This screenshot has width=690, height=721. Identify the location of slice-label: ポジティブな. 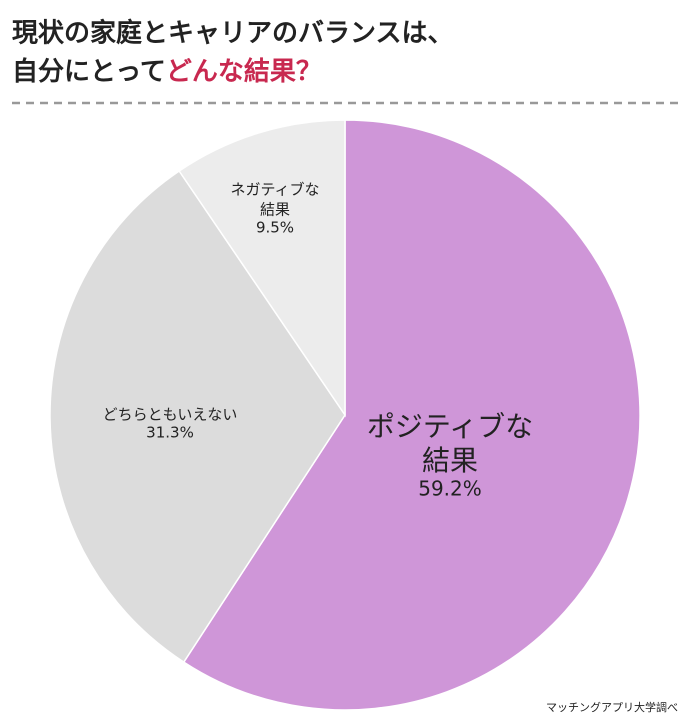
(450, 426).